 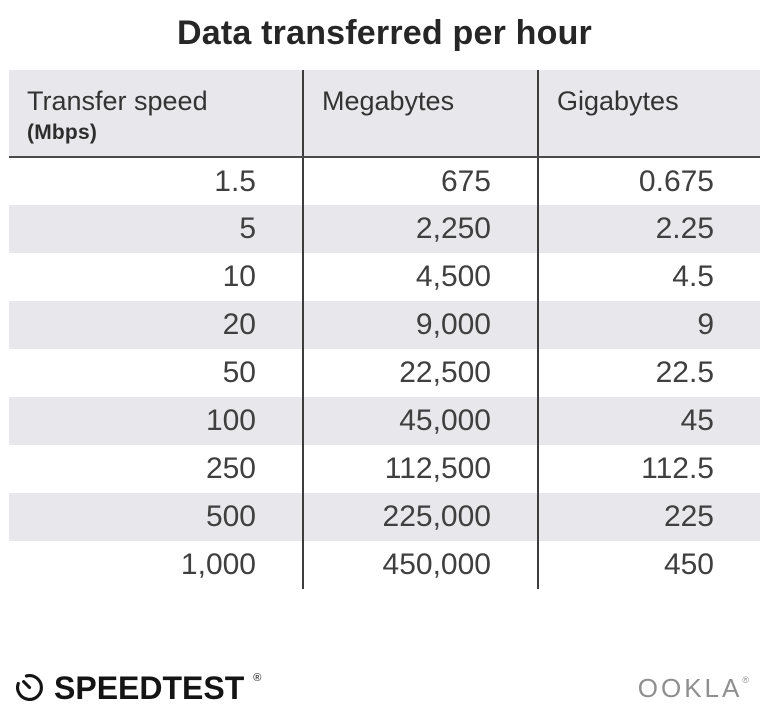 I want to click on ookla-registered-mark: ®, so click(x=745, y=679).